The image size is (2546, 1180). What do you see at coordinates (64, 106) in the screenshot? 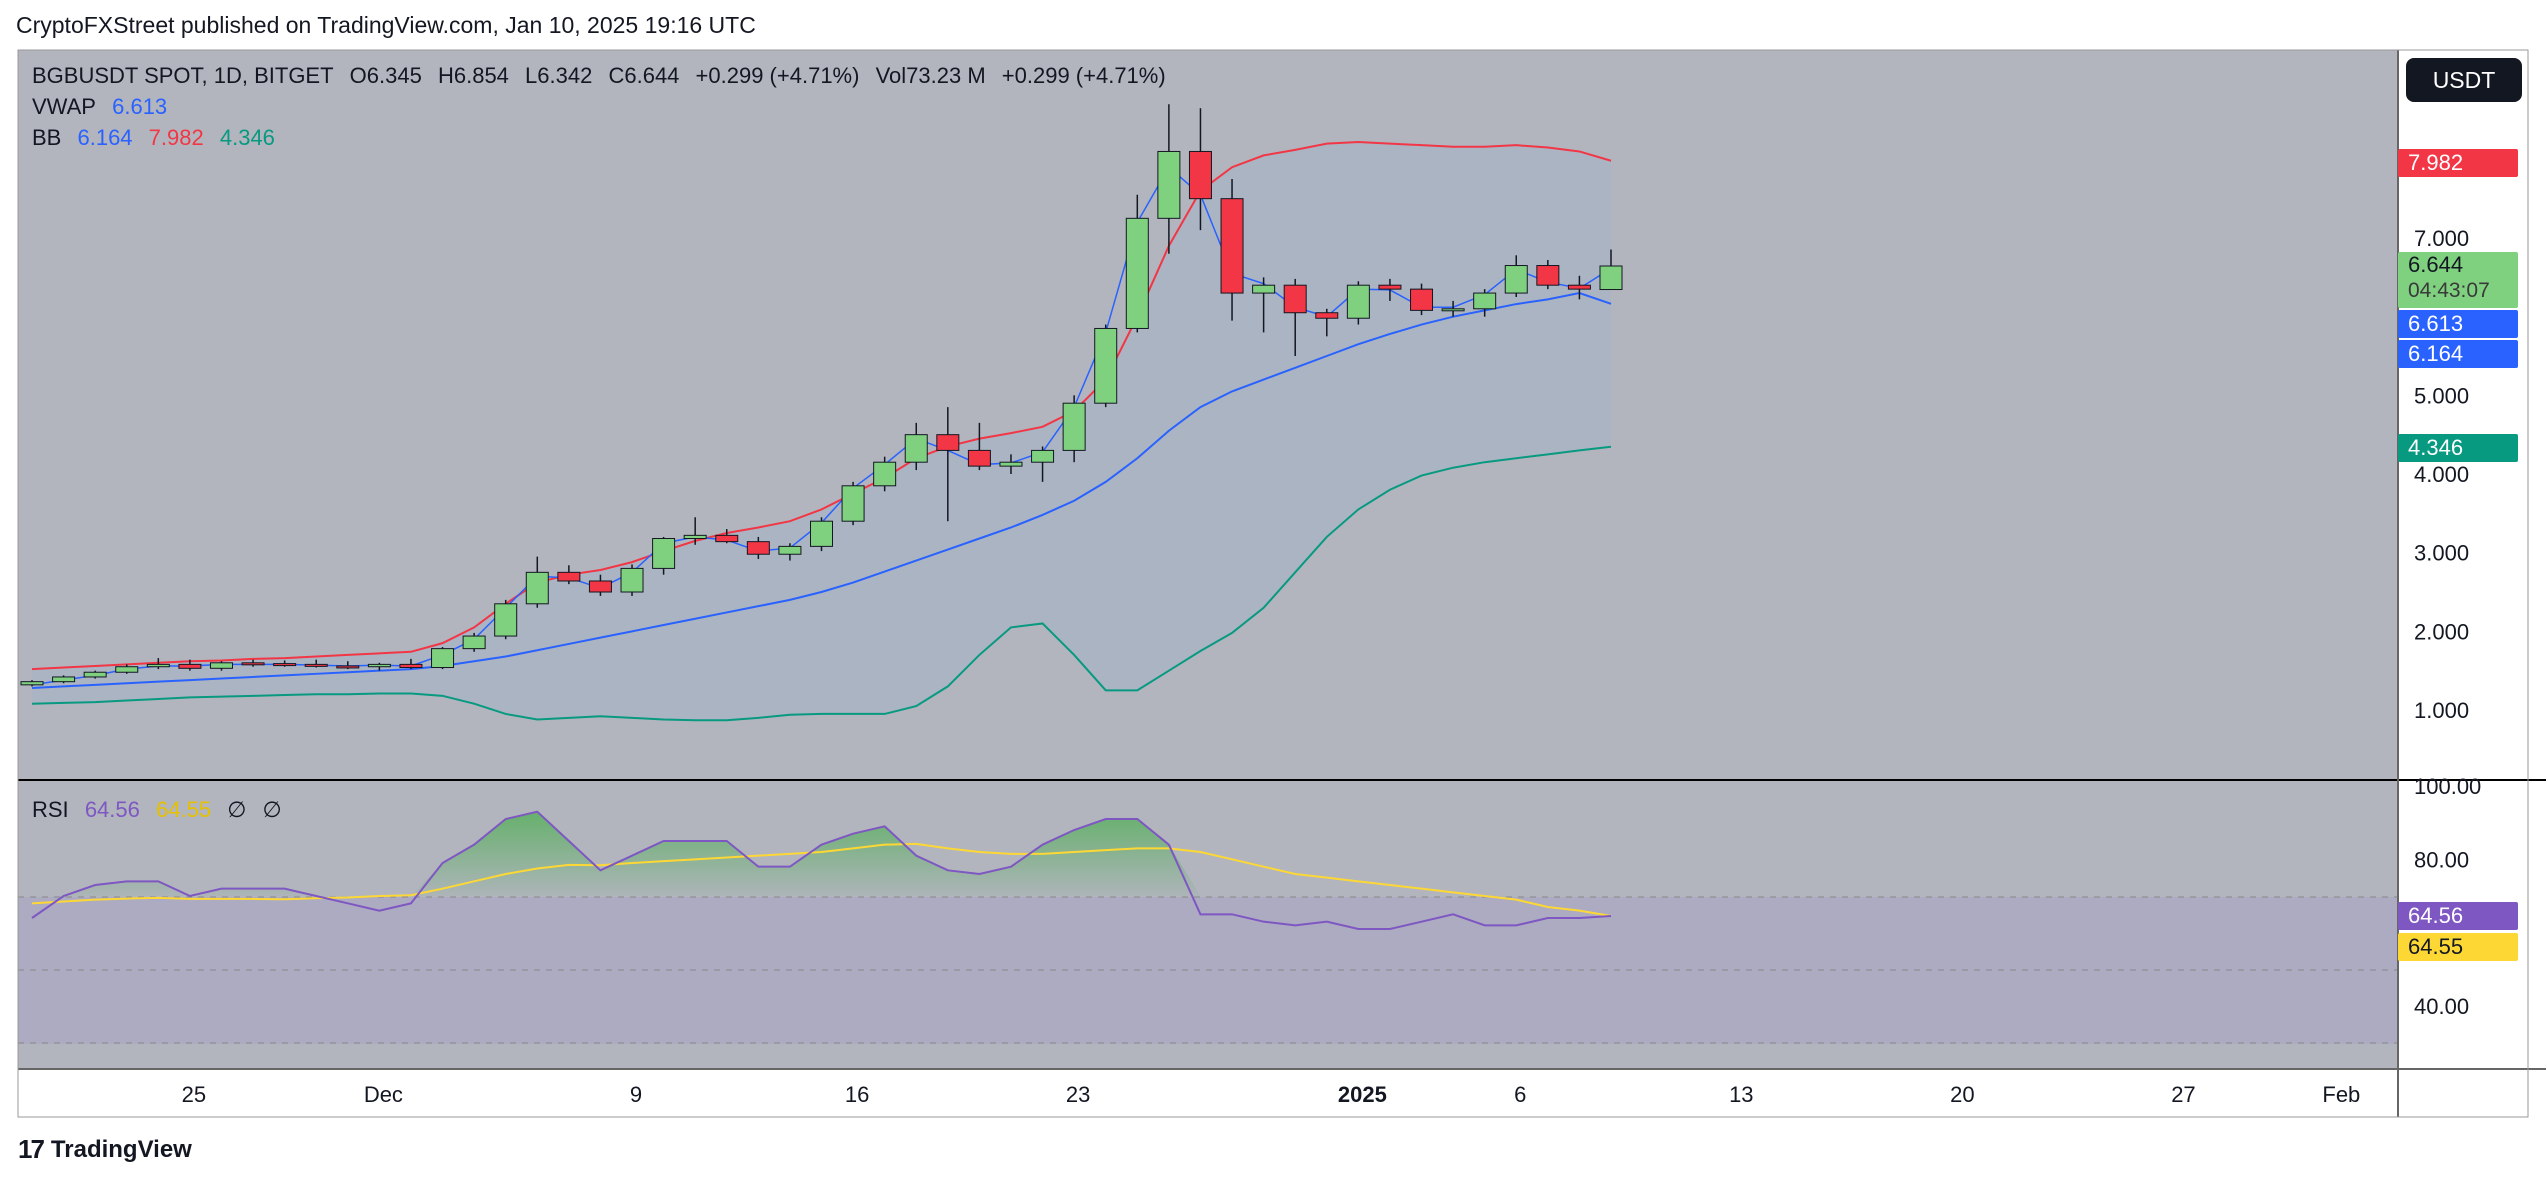
I see `legend-vwap-label: VWAP` at bounding box center [64, 106].